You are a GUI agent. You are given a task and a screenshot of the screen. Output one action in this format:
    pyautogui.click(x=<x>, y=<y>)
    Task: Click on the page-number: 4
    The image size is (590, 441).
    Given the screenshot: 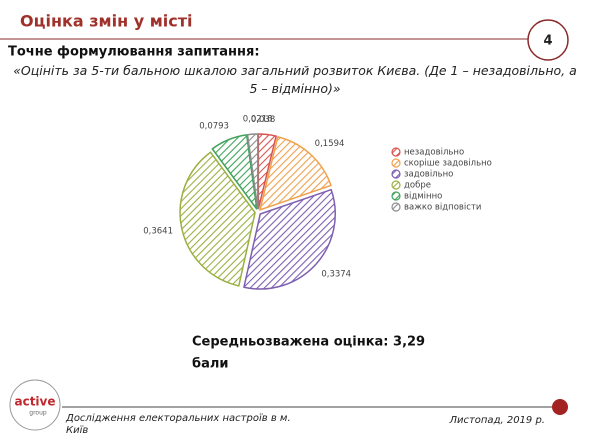 What is the action you would take?
    pyautogui.click(x=547, y=41)
    